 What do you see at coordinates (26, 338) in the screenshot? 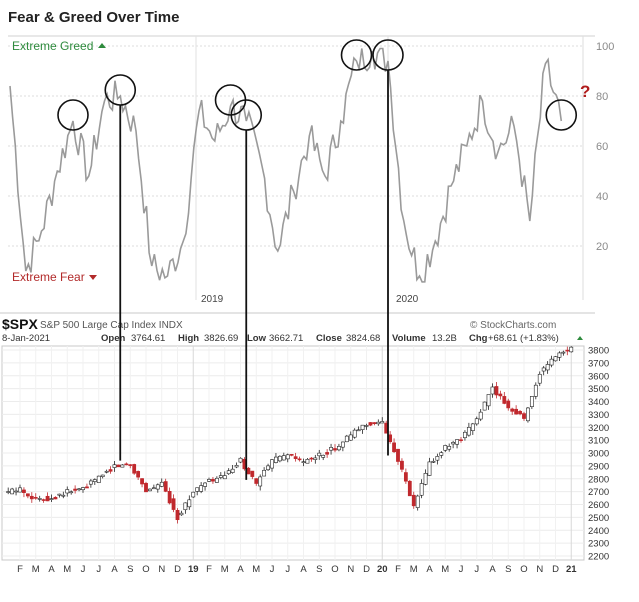
I see `quote-date: 8-Jan-2021` at bounding box center [26, 338].